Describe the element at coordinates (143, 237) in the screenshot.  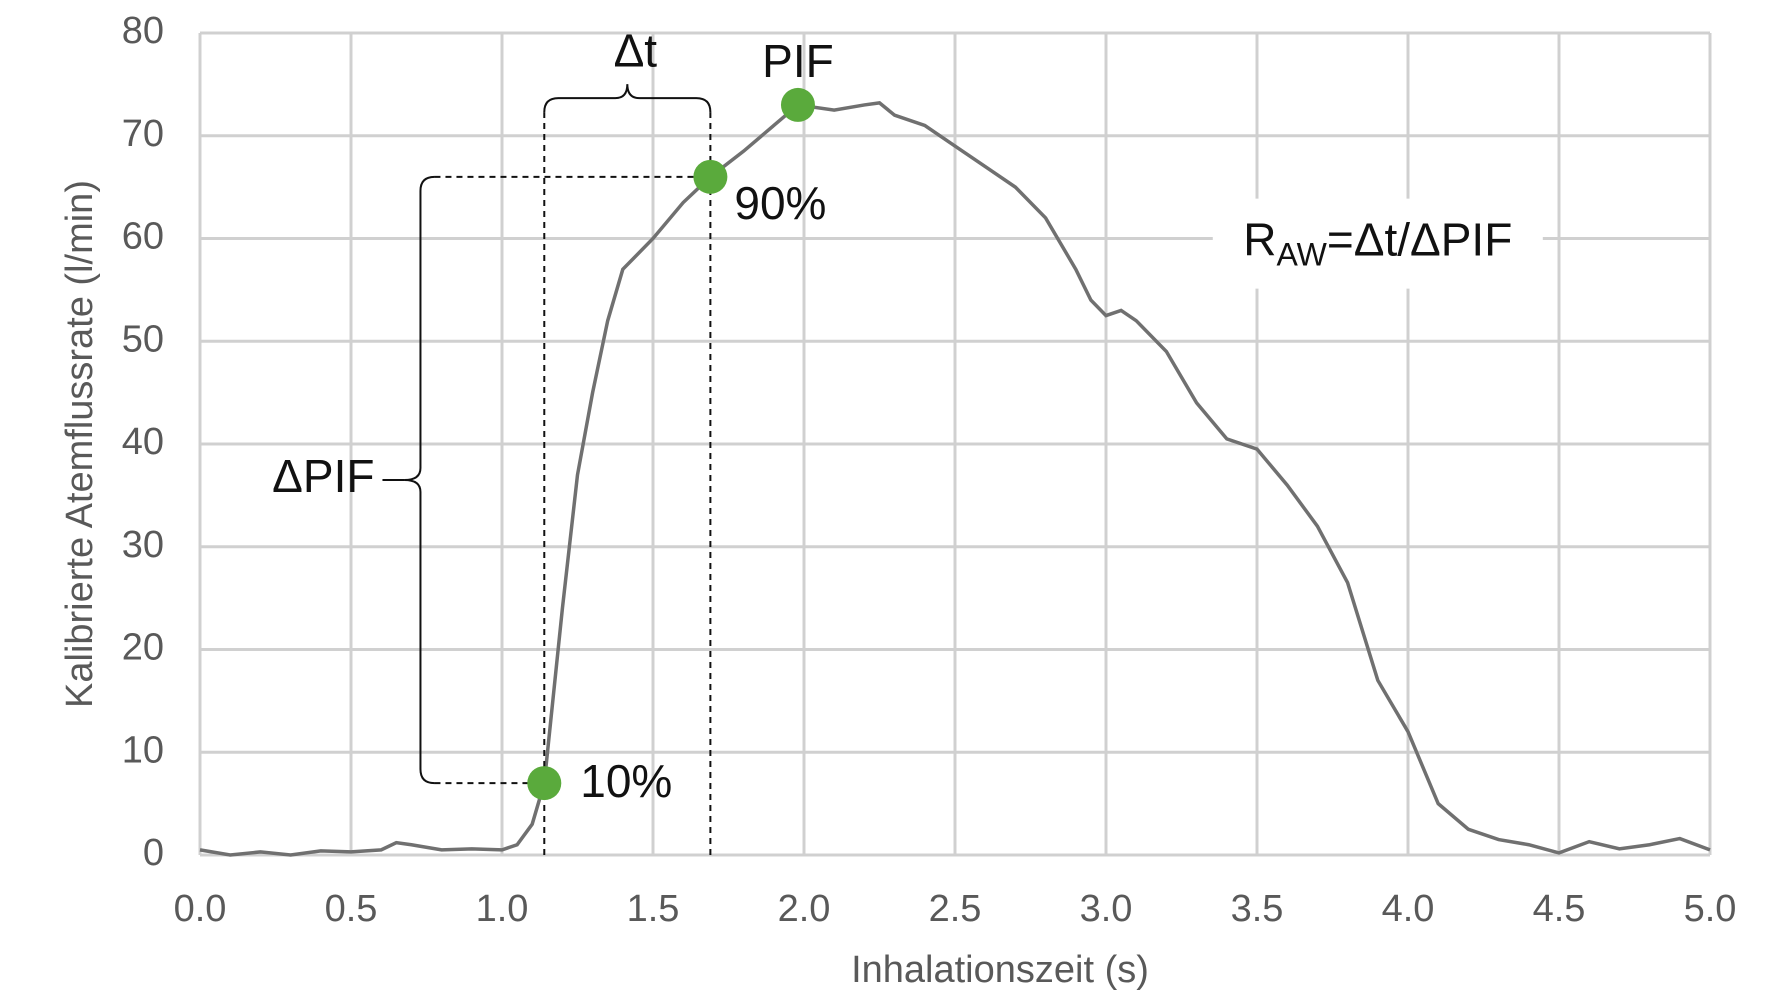
I see `y-tick-label: 60` at that location.